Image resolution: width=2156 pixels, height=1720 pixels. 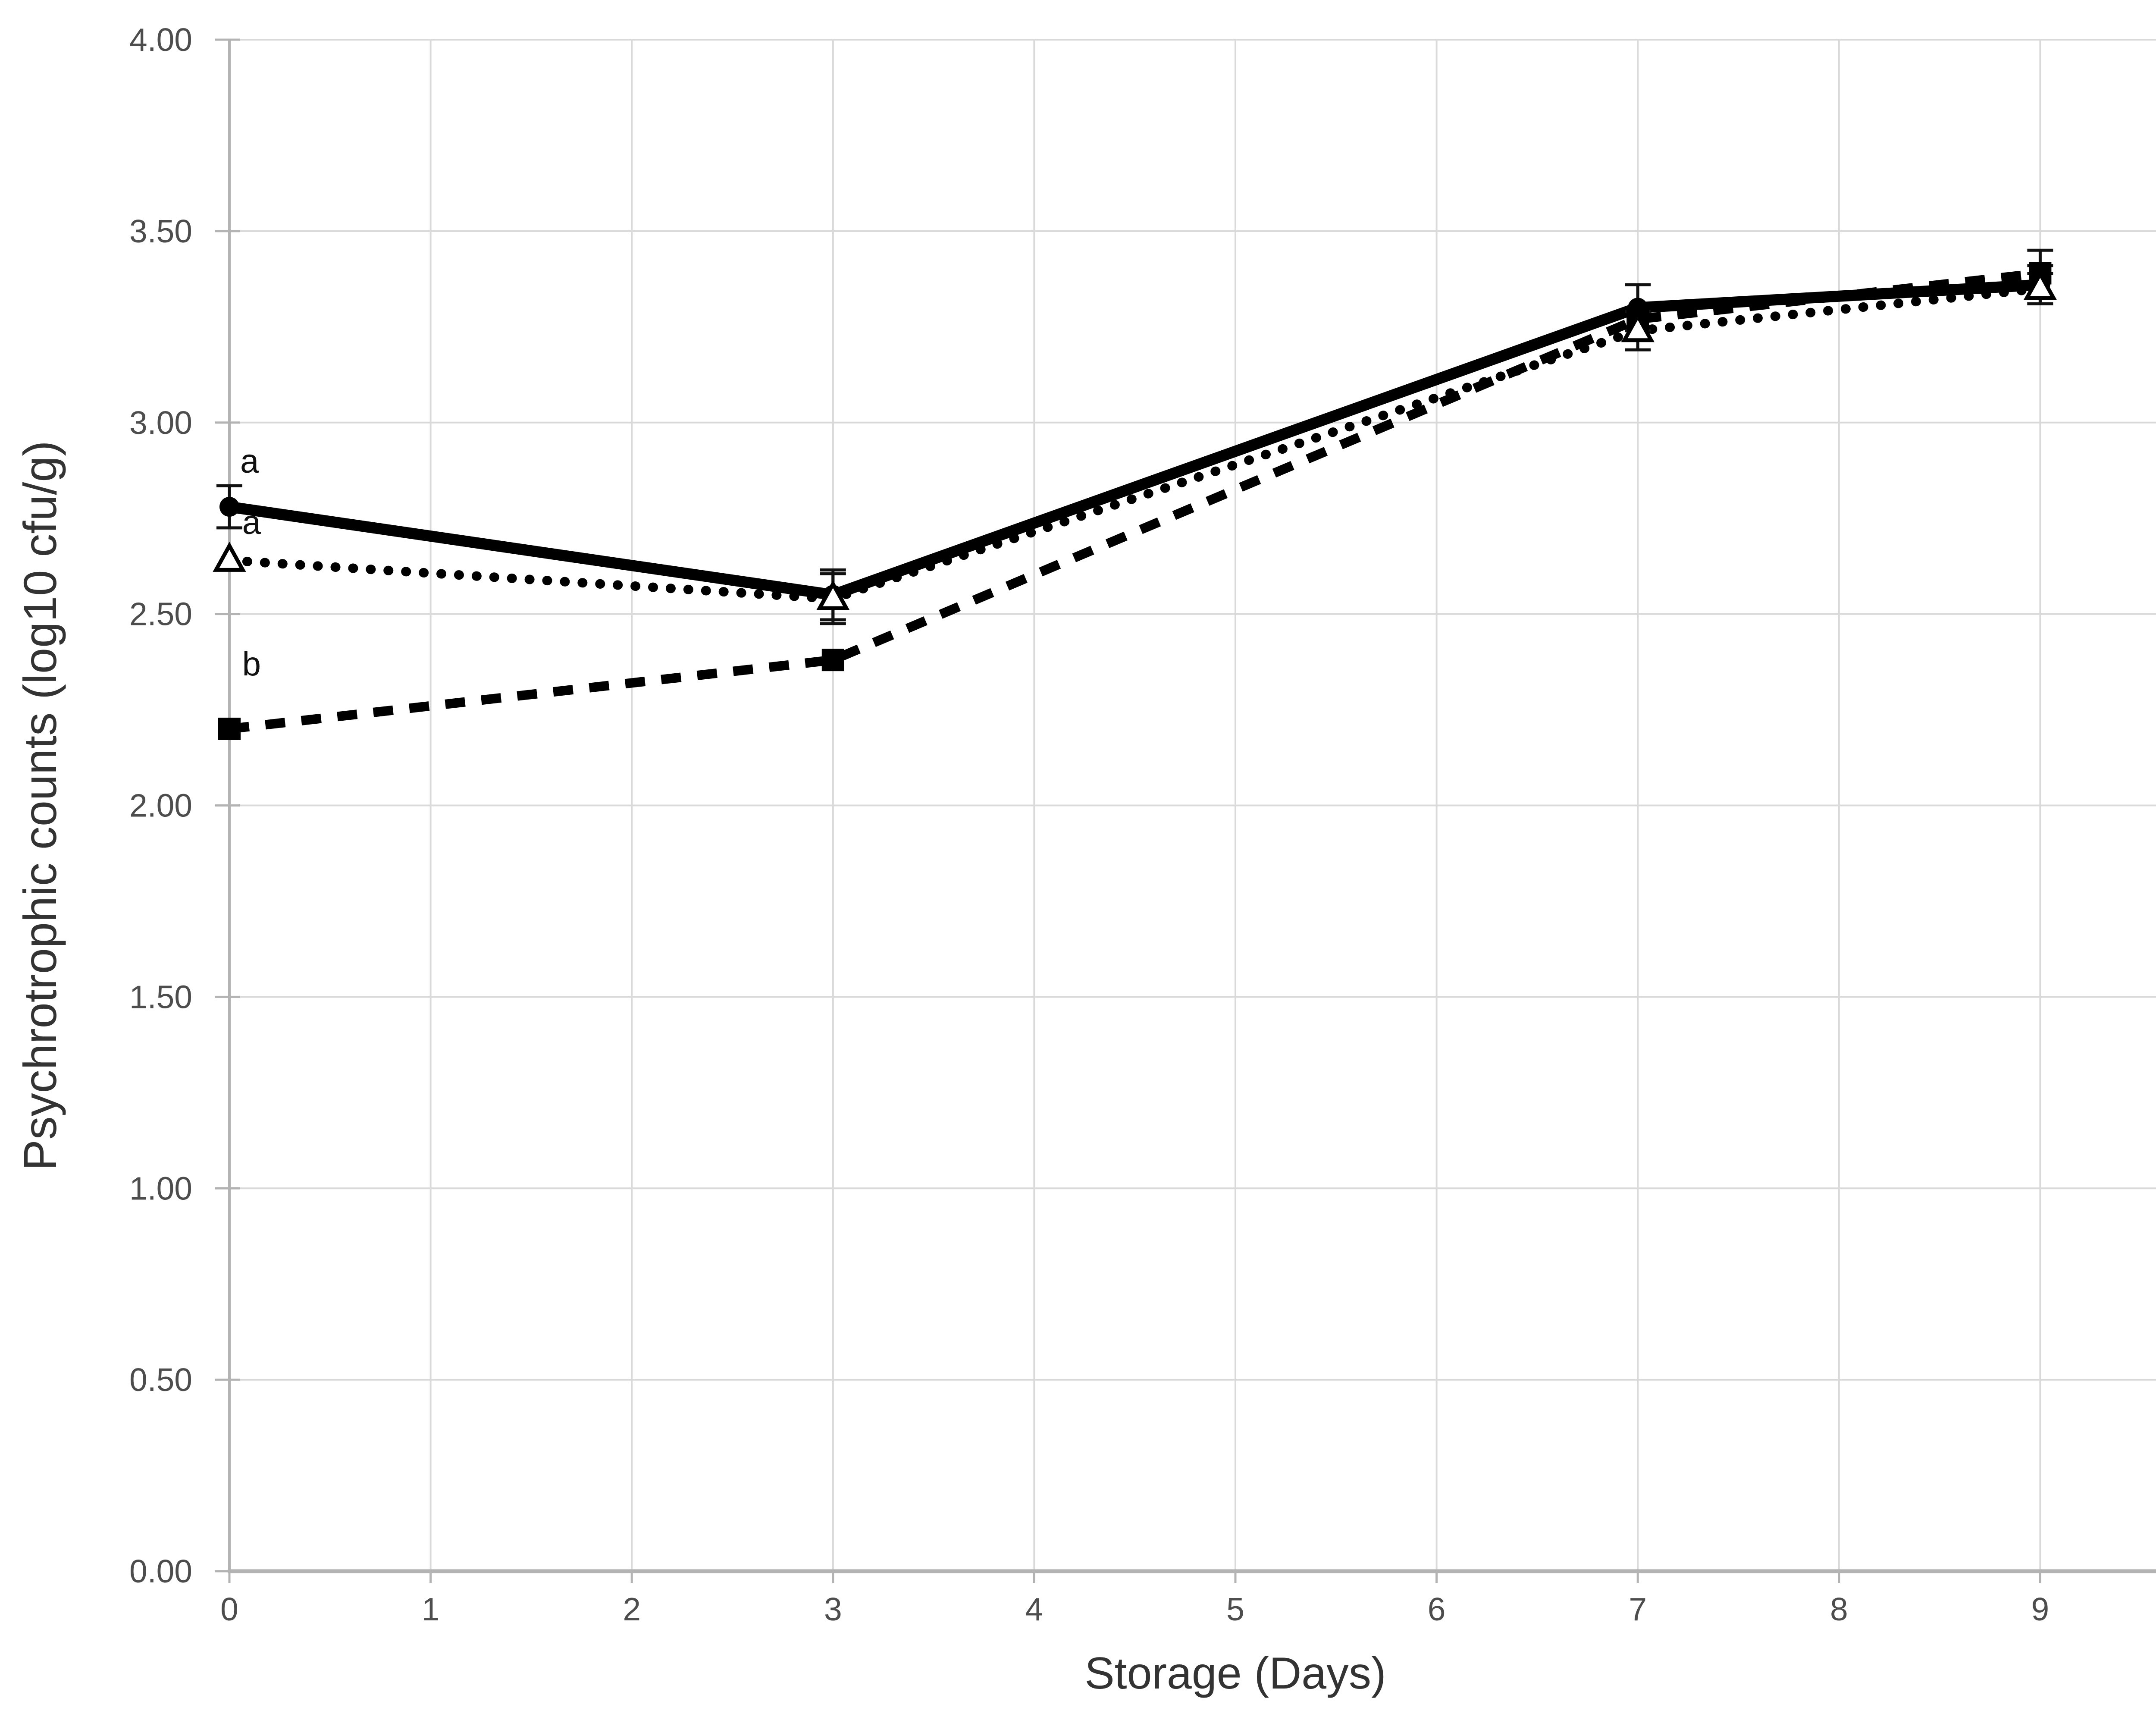 What do you see at coordinates (1638, 1609) in the screenshot?
I see `x-tick-label-7: 7` at bounding box center [1638, 1609].